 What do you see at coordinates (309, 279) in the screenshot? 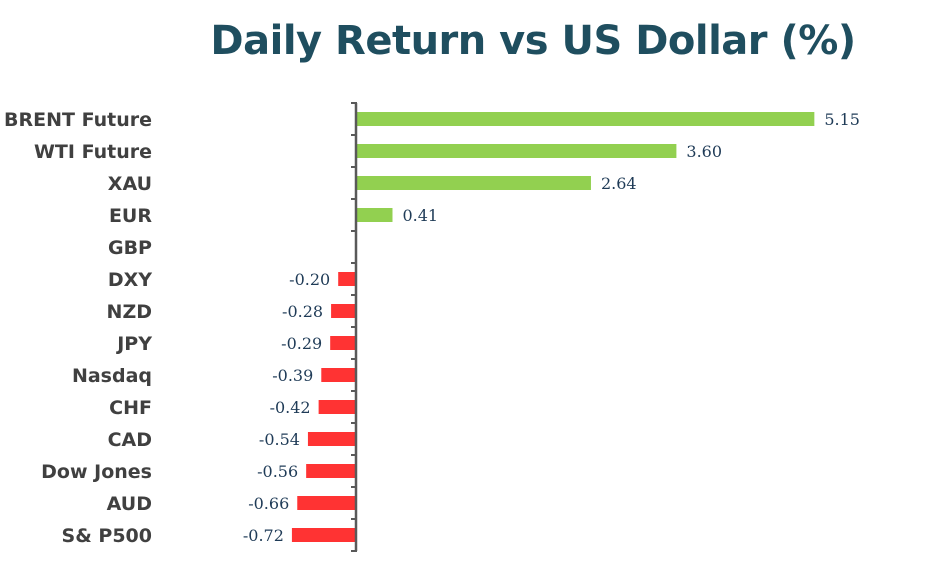
I see `value-label-dxy: -0.20` at bounding box center [309, 279].